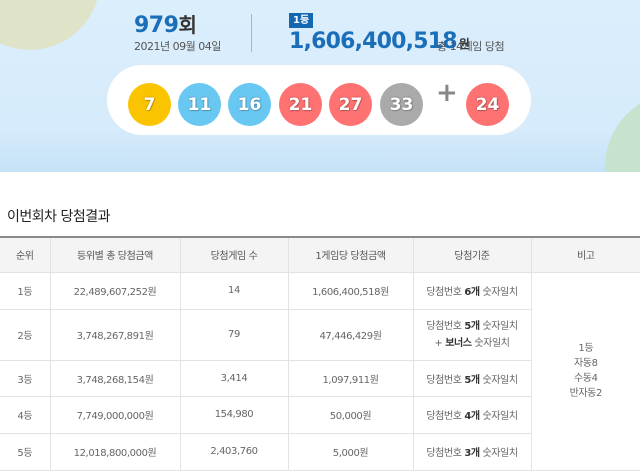 This screenshot has width=640, height=471. What do you see at coordinates (115, 452) in the screenshot?
I see `total-cell: 12,018,800,000원` at bounding box center [115, 452].